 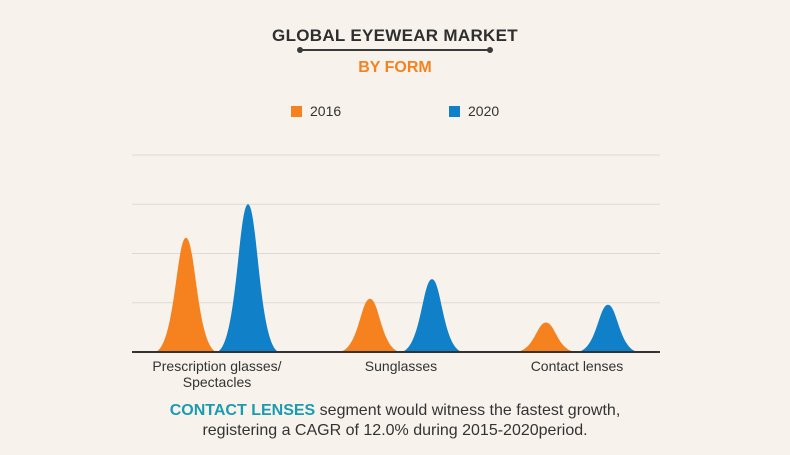 I want to click on legend-swatch-2020, so click(x=454, y=111).